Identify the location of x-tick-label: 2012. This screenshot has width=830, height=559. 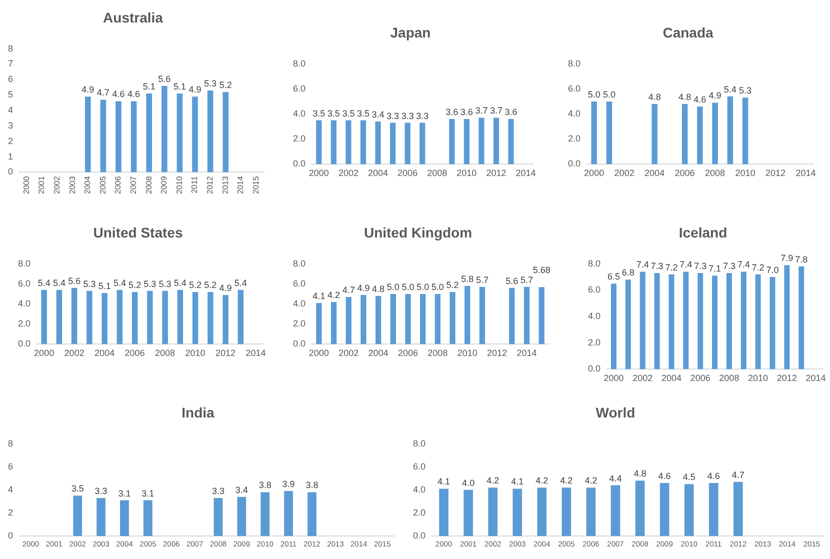
(776, 173).